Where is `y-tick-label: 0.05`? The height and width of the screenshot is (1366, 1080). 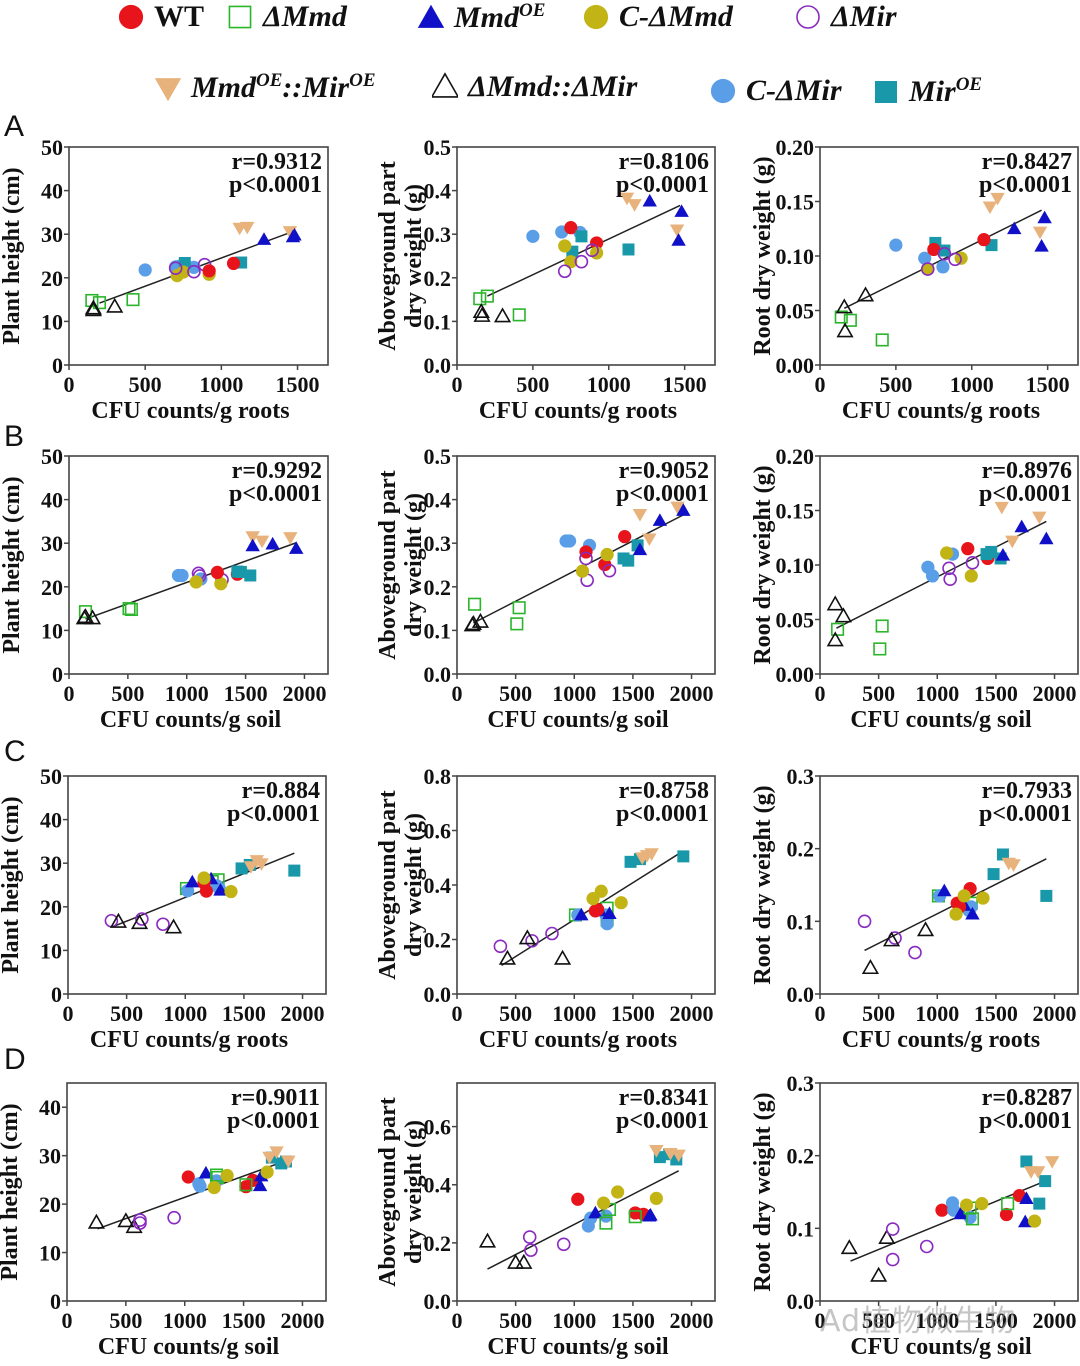
y-tick-label: 0.05 is located at coordinates (795, 620).